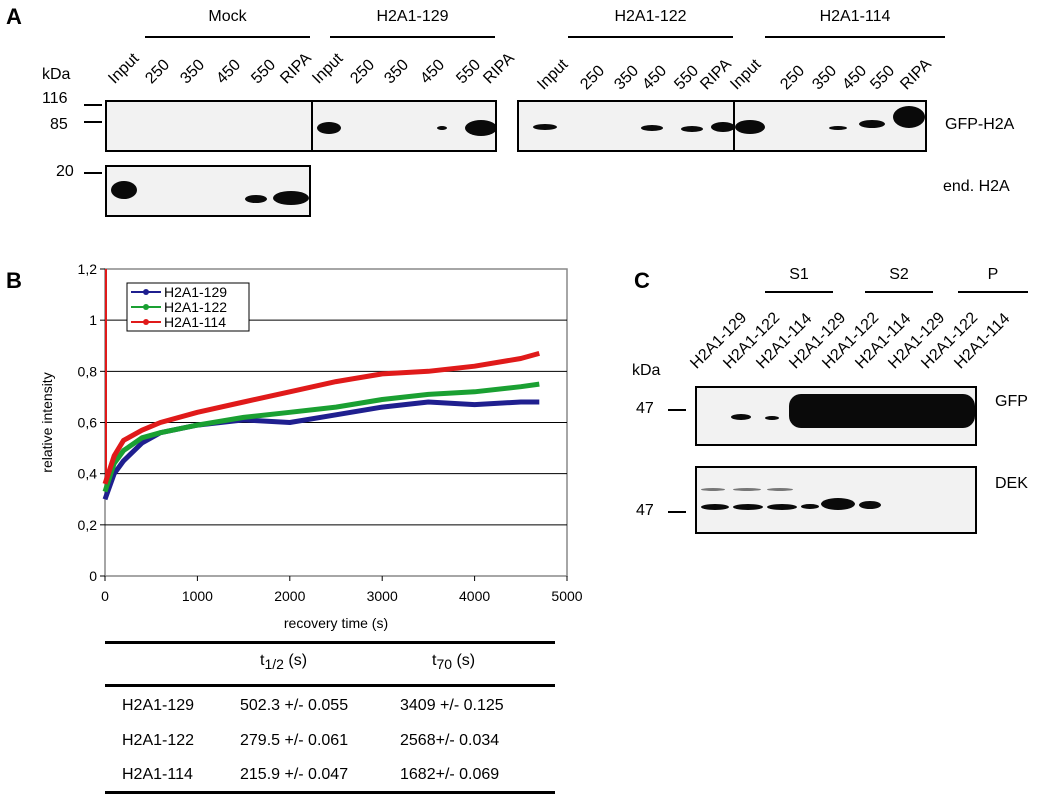  What do you see at coordinates (65, 171) in the screenshot?
I see `marker-20: 20` at bounding box center [65, 171].